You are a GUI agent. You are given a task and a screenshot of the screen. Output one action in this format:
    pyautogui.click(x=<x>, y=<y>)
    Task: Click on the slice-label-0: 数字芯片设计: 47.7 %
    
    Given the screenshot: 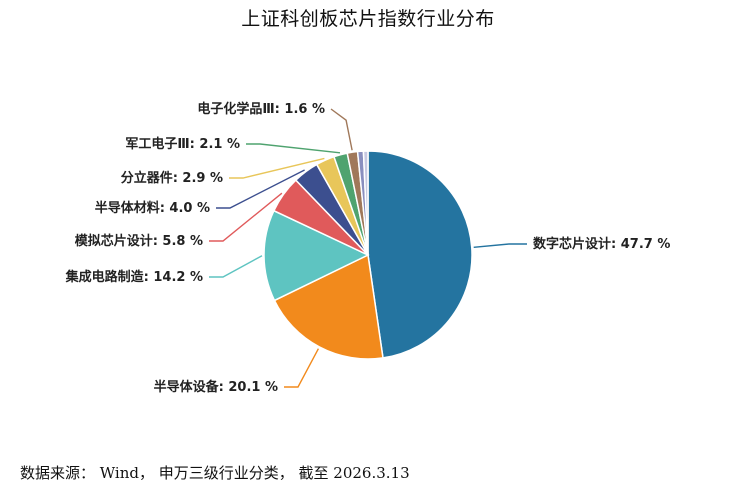 What is the action you would take?
    pyautogui.click(x=601, y=244)
    